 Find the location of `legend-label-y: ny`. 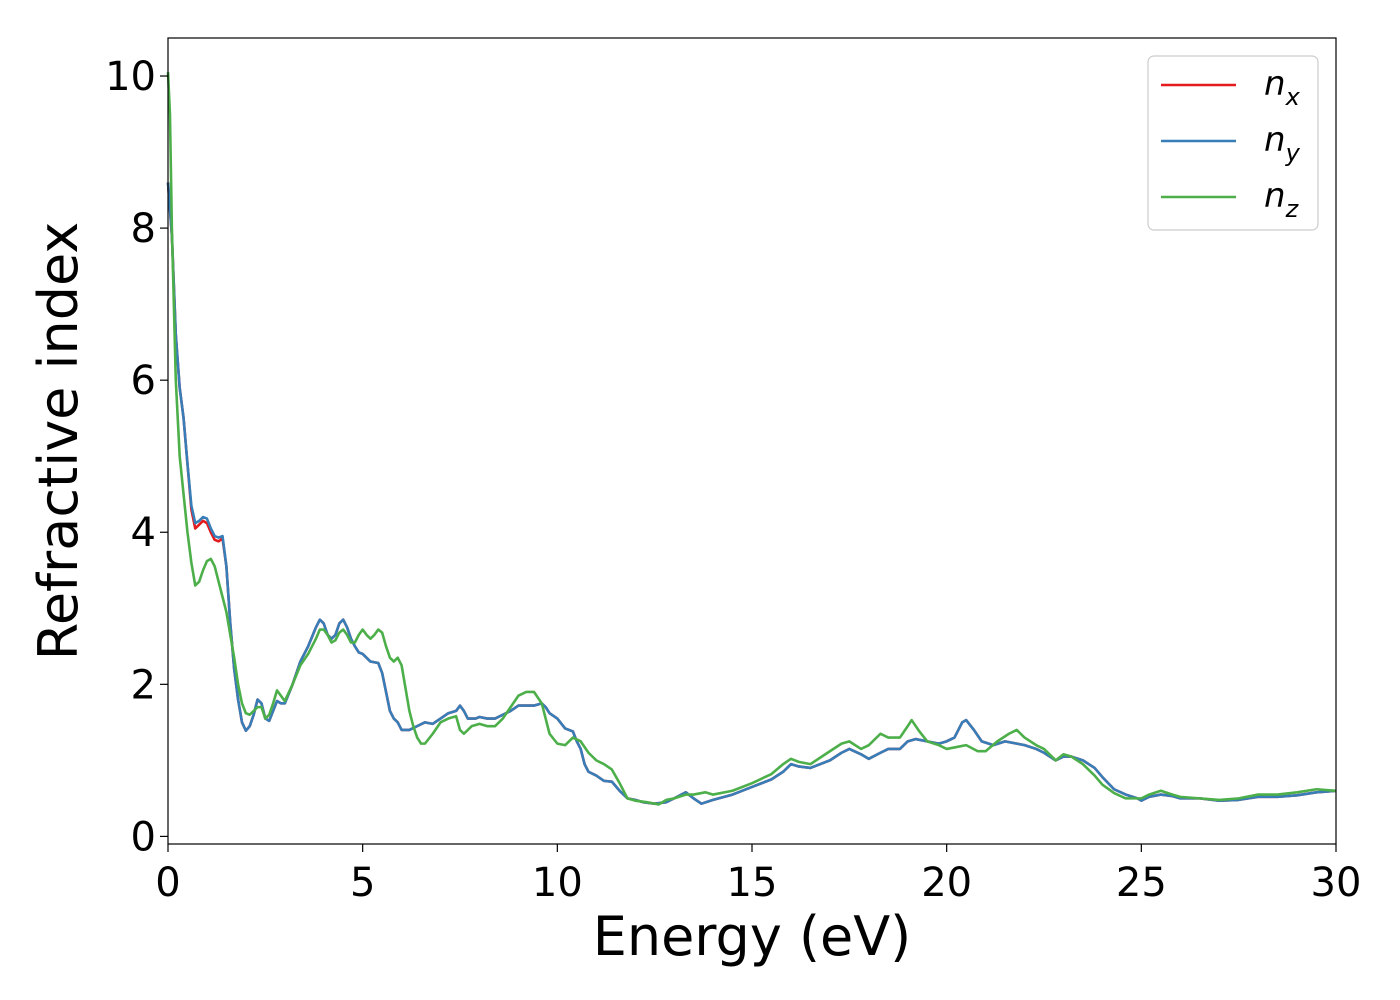

legend-label-y: ny is located at coordinates (1282, 143).